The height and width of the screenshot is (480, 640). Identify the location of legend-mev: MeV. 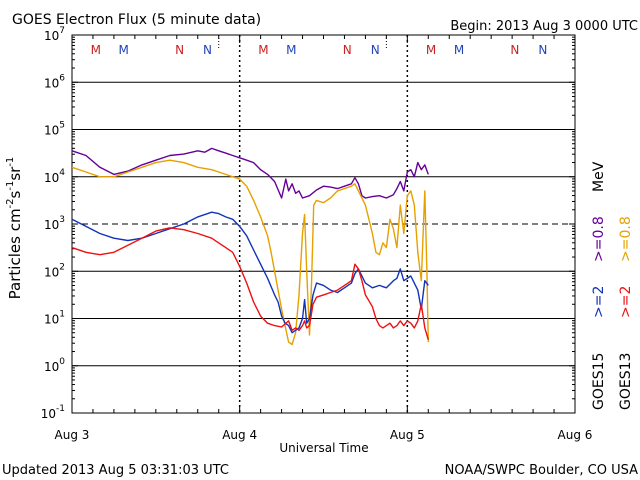
(599, 176).